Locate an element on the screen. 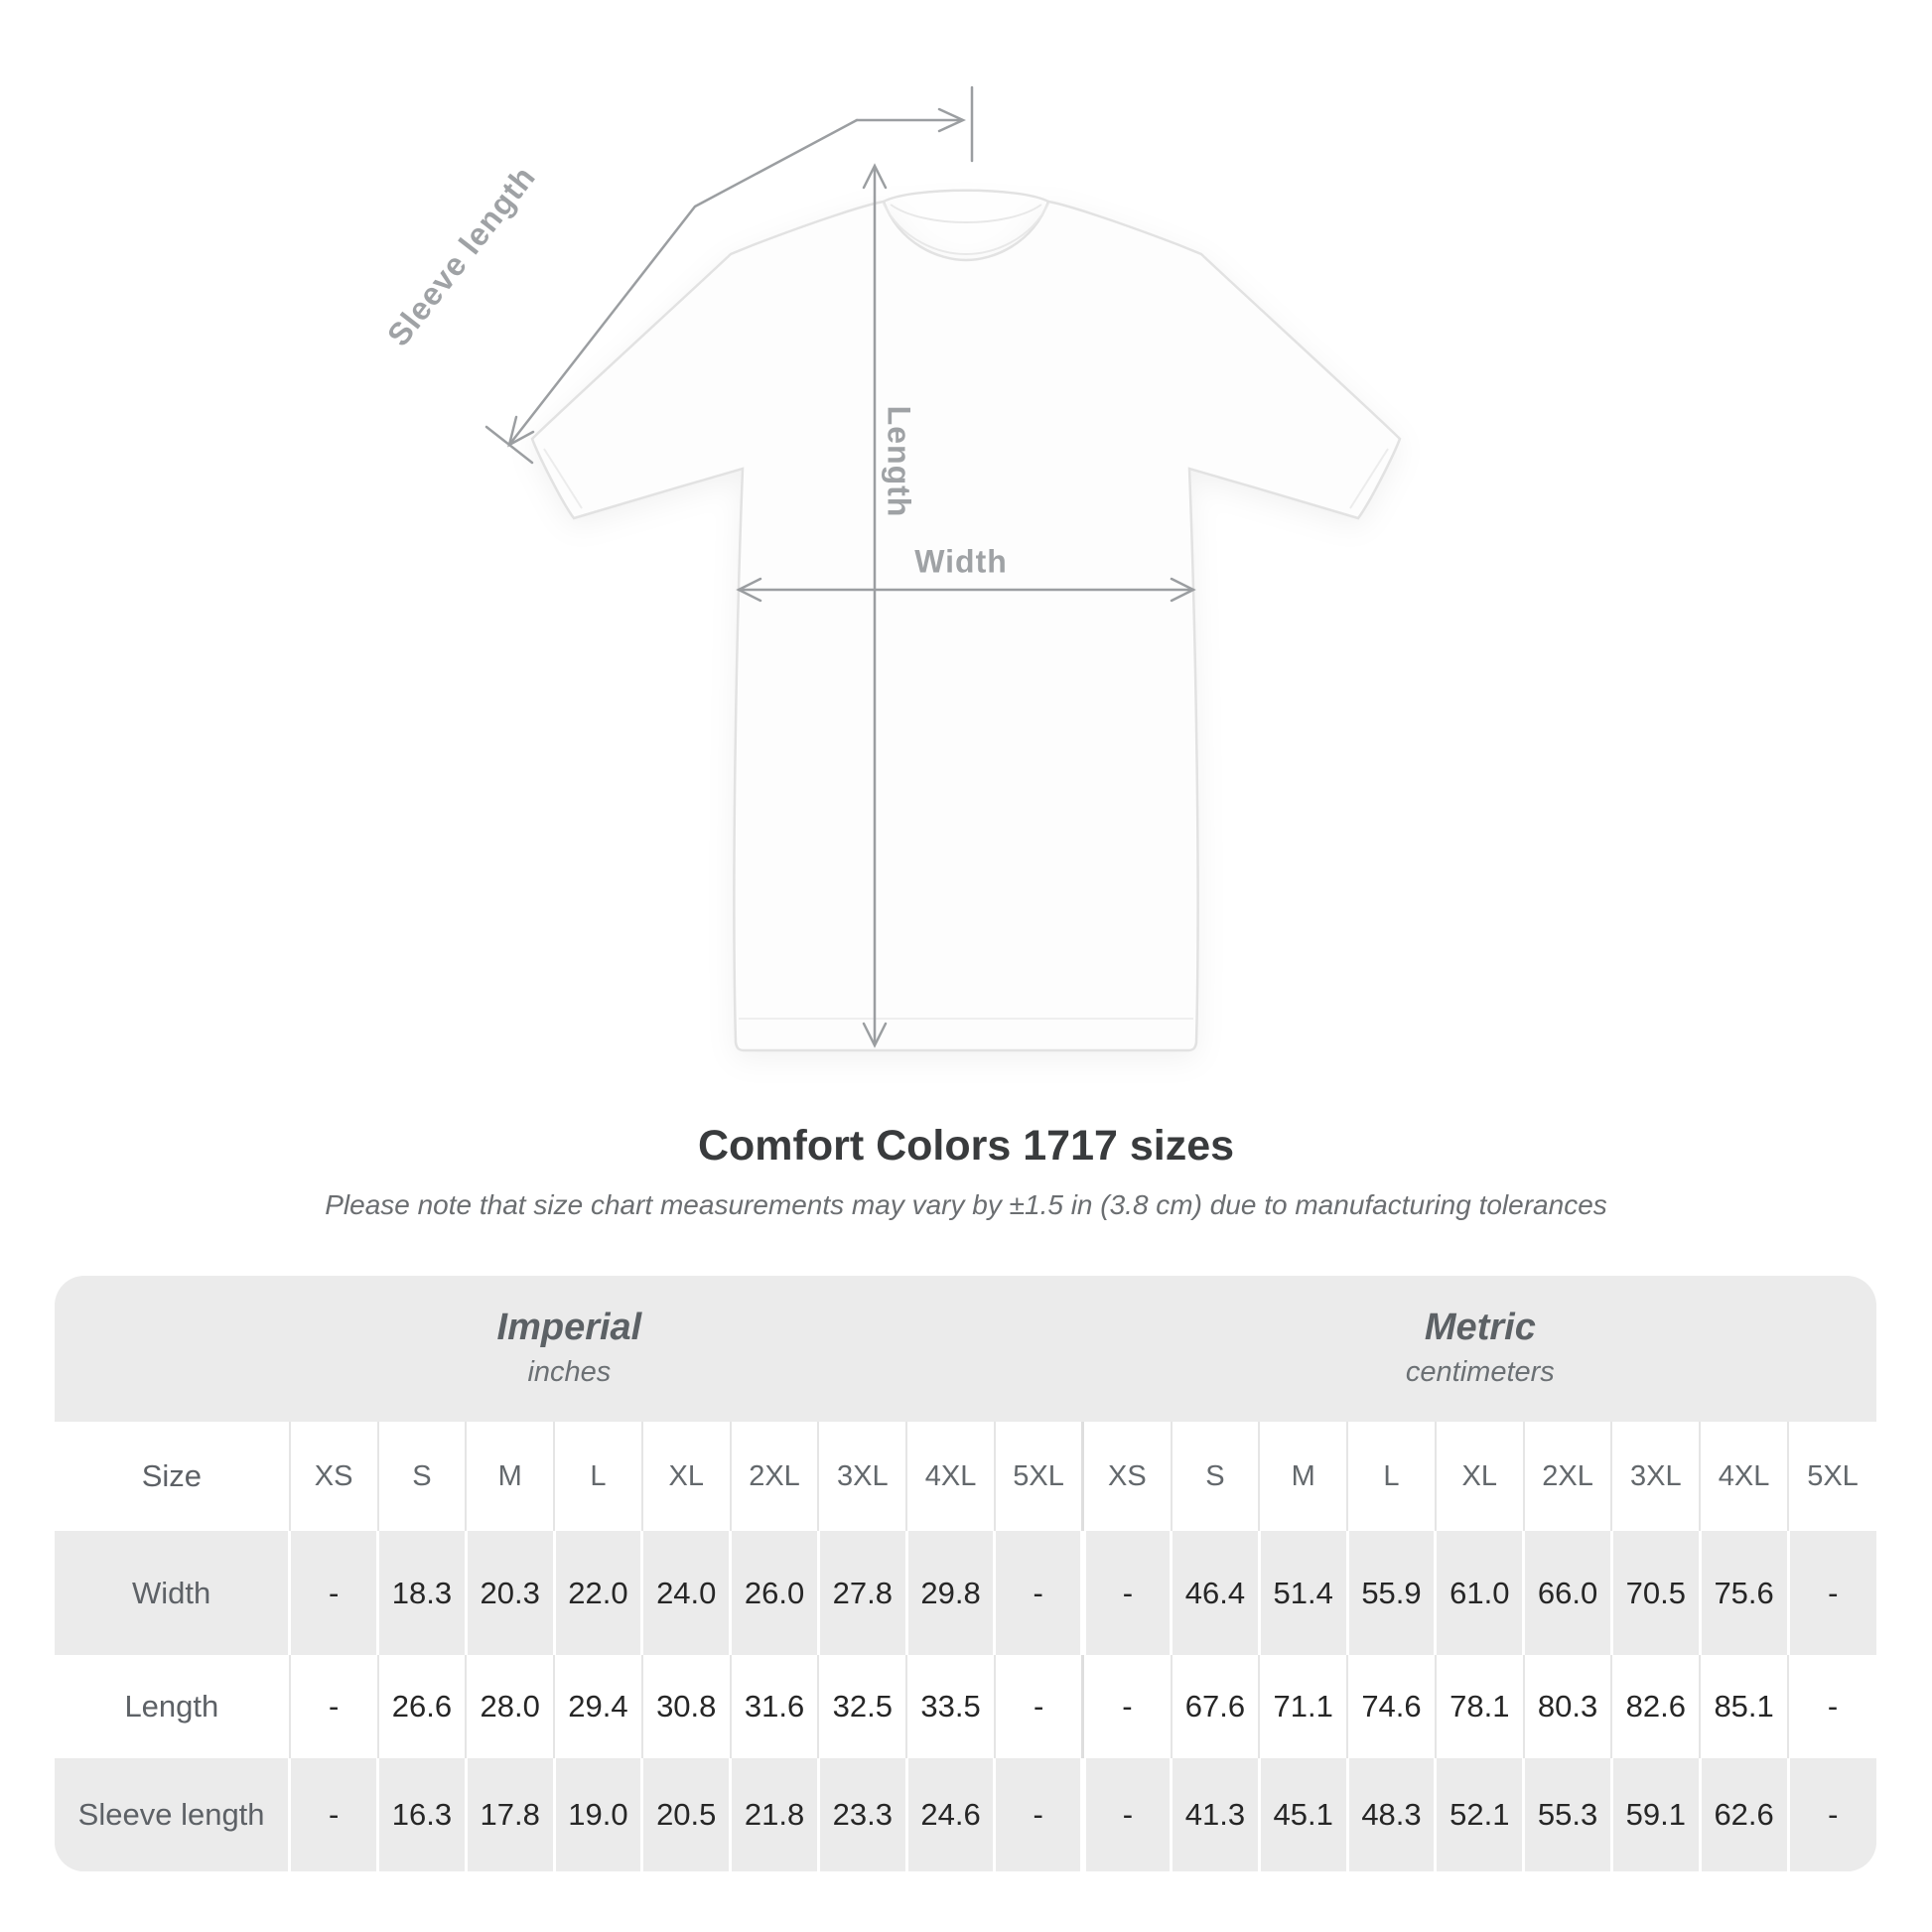 The width and height of the screenshot is (1932, 1932). value-cell: 66.0 is located at coordinates (1567, 1593).